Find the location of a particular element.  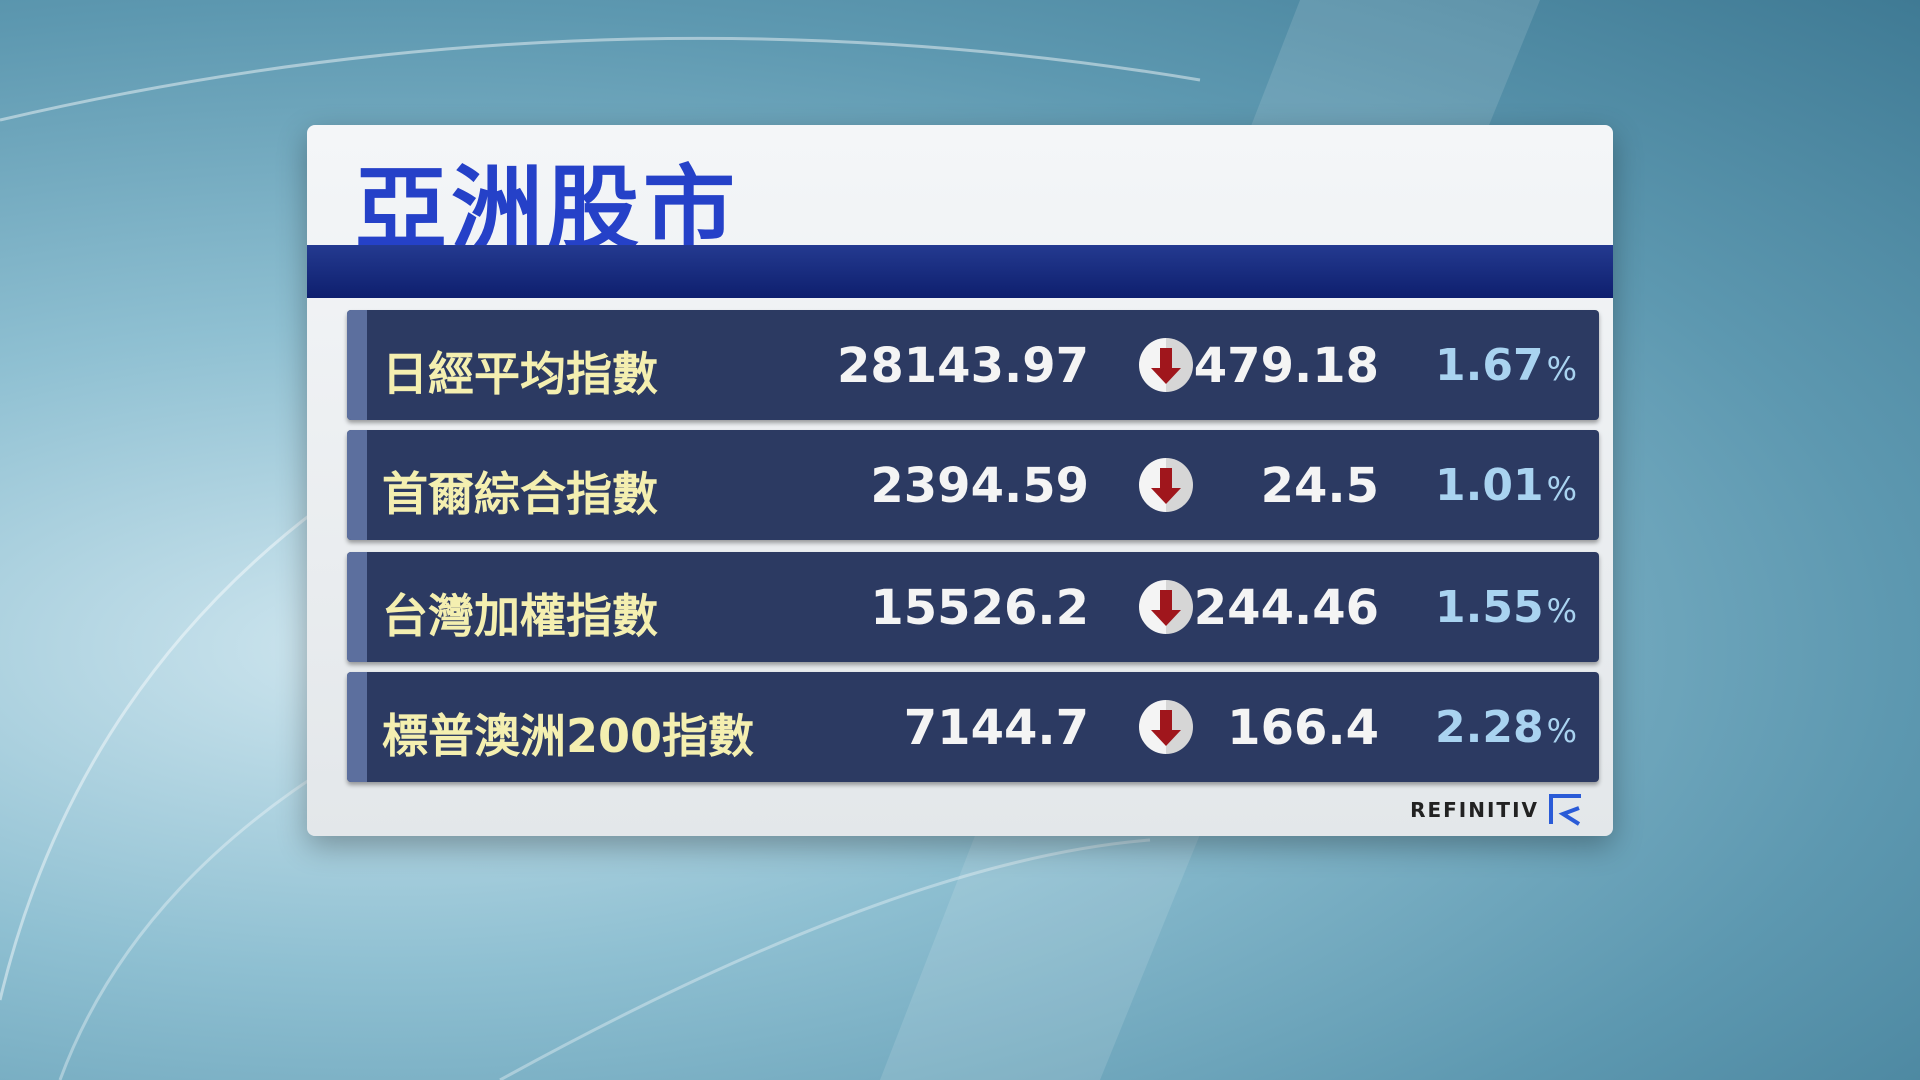

index-row: 首爾綜合指數 2394.59 24.5 1.01% is located at coordinates (973, 485).